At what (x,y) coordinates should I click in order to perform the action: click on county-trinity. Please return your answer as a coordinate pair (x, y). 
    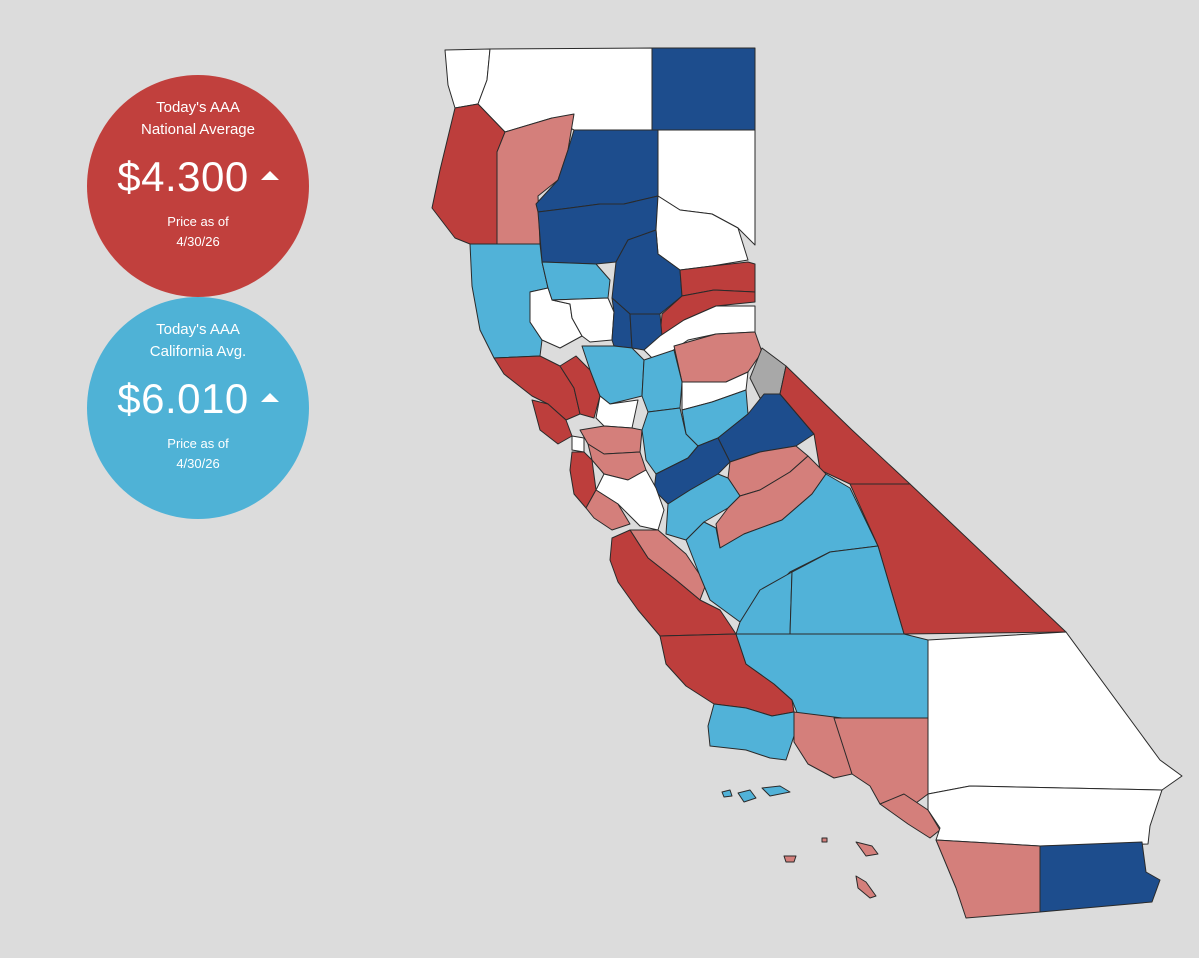
    Looking at the image, I should click on (535, 179).